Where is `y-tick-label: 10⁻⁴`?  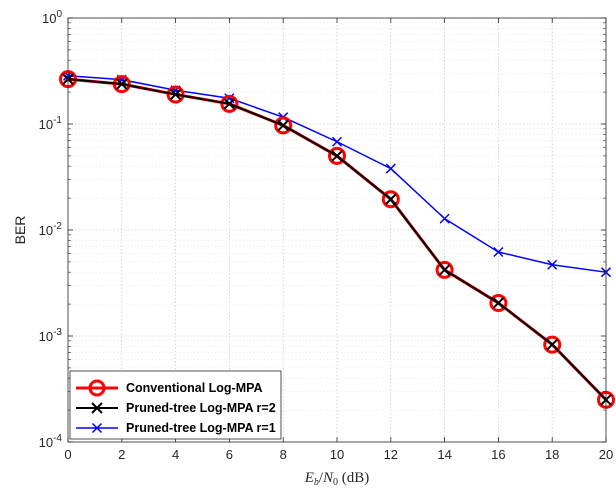 y-tick-label: 10⁻⁴ is located at coordinates (51, 441).